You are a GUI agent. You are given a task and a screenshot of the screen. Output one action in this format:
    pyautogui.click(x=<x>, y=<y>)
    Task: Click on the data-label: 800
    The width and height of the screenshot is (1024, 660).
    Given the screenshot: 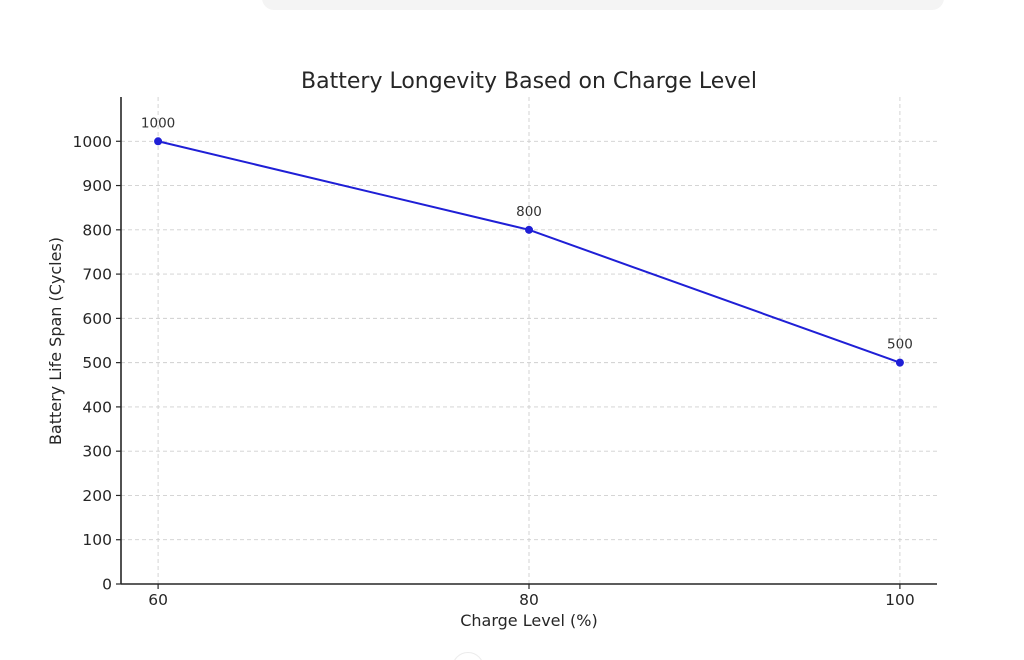 What is the action you would take?
    pyautogui.click(x=529, y=212)
    